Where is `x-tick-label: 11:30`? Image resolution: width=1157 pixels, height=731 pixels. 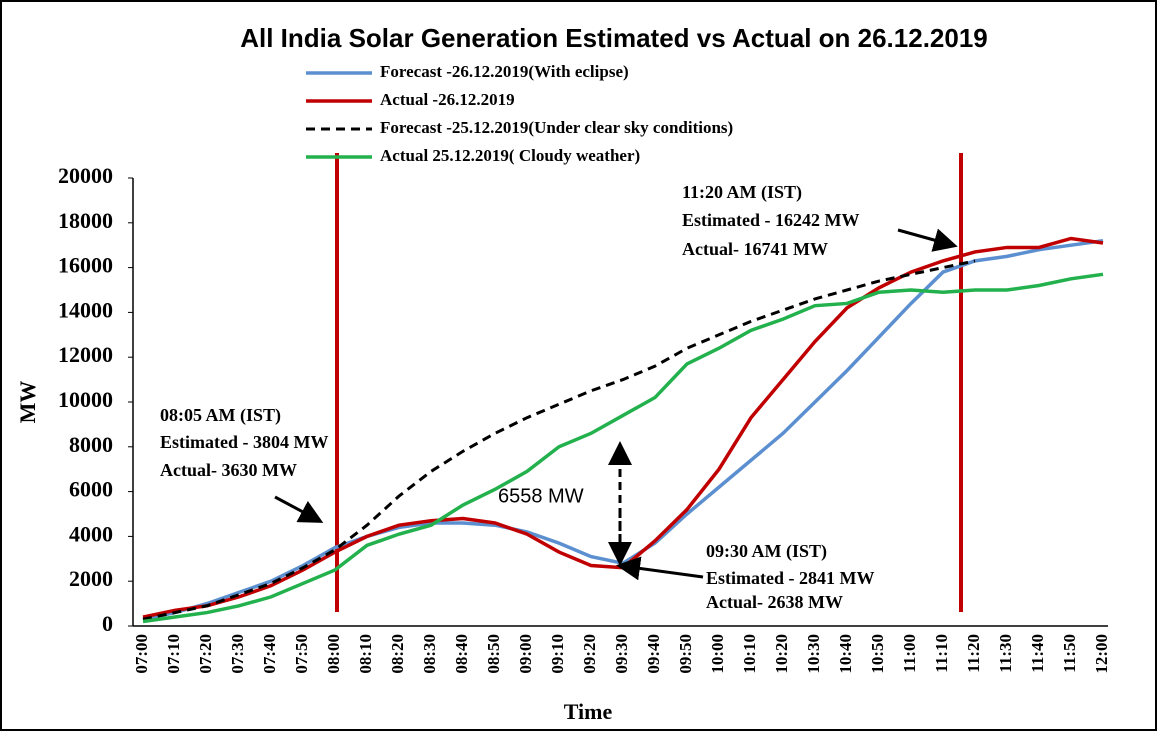
x-tick-label: 11:30 is located at coordinates (1005, 653).